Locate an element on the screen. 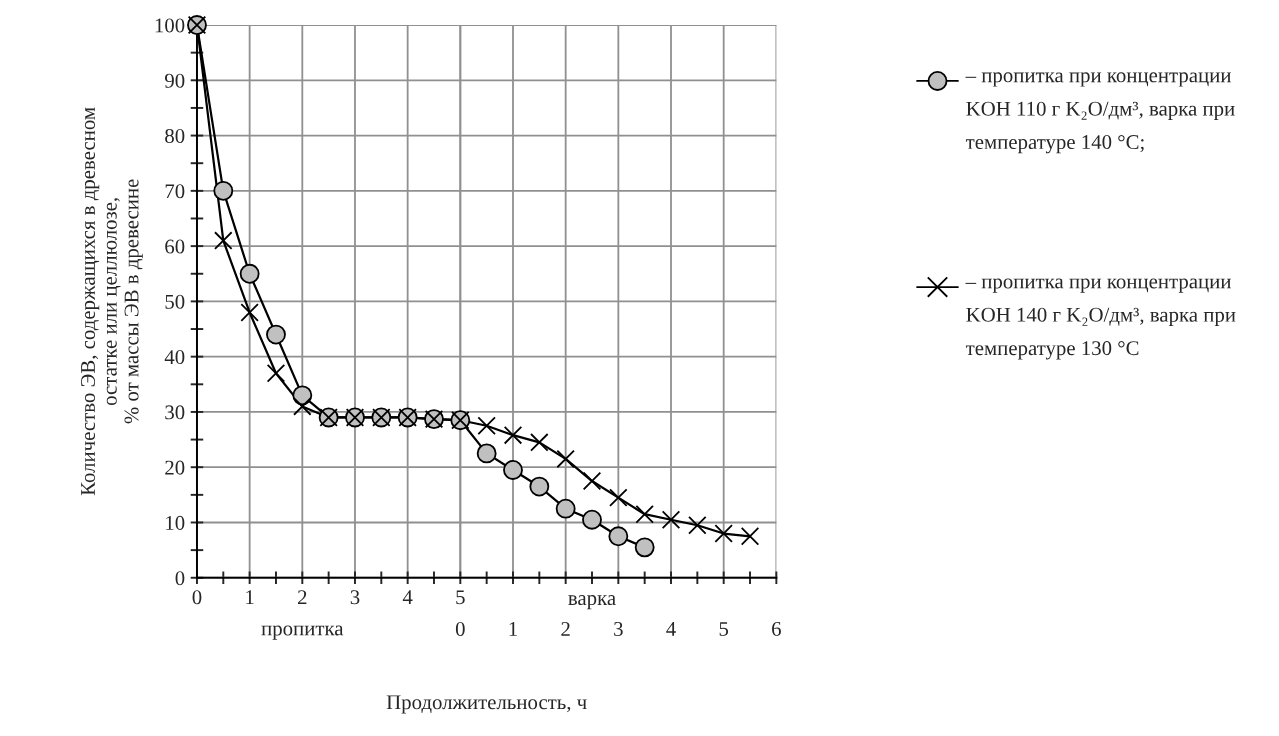  x-tick-label: 1 is located at coordinates (250, 597).